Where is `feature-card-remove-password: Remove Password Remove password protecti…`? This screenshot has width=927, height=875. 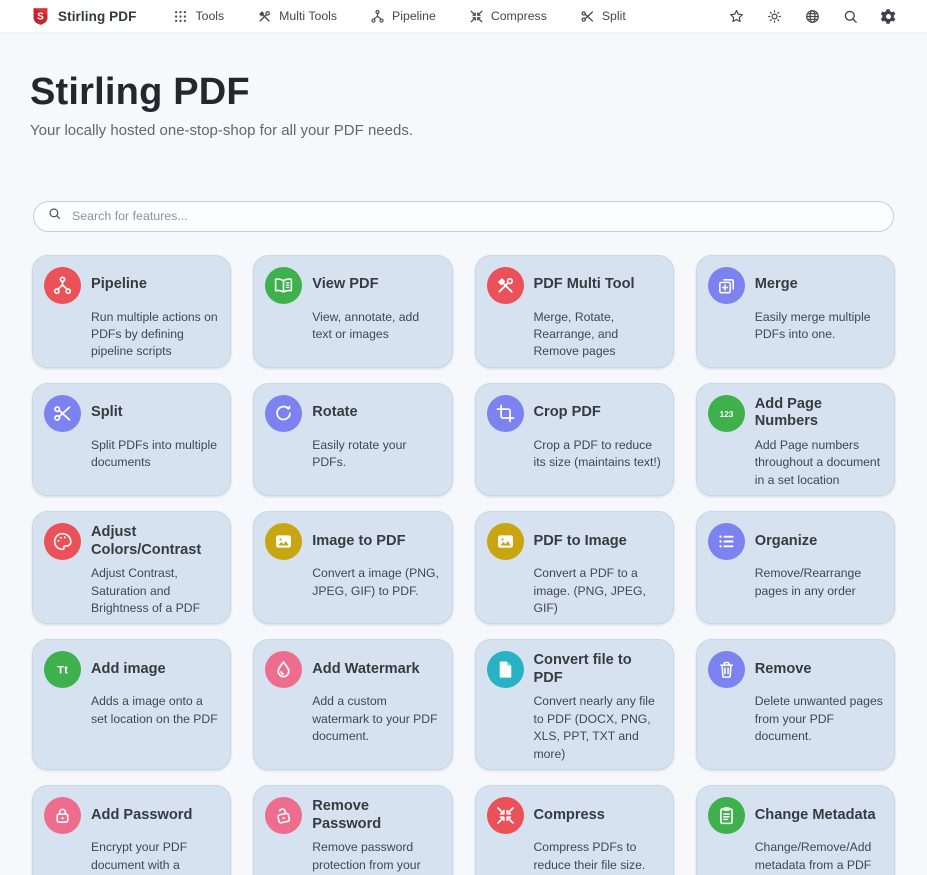
feature-card-remove-password: Remove Password Remove password protecti… is located at coordinates (353, 830).